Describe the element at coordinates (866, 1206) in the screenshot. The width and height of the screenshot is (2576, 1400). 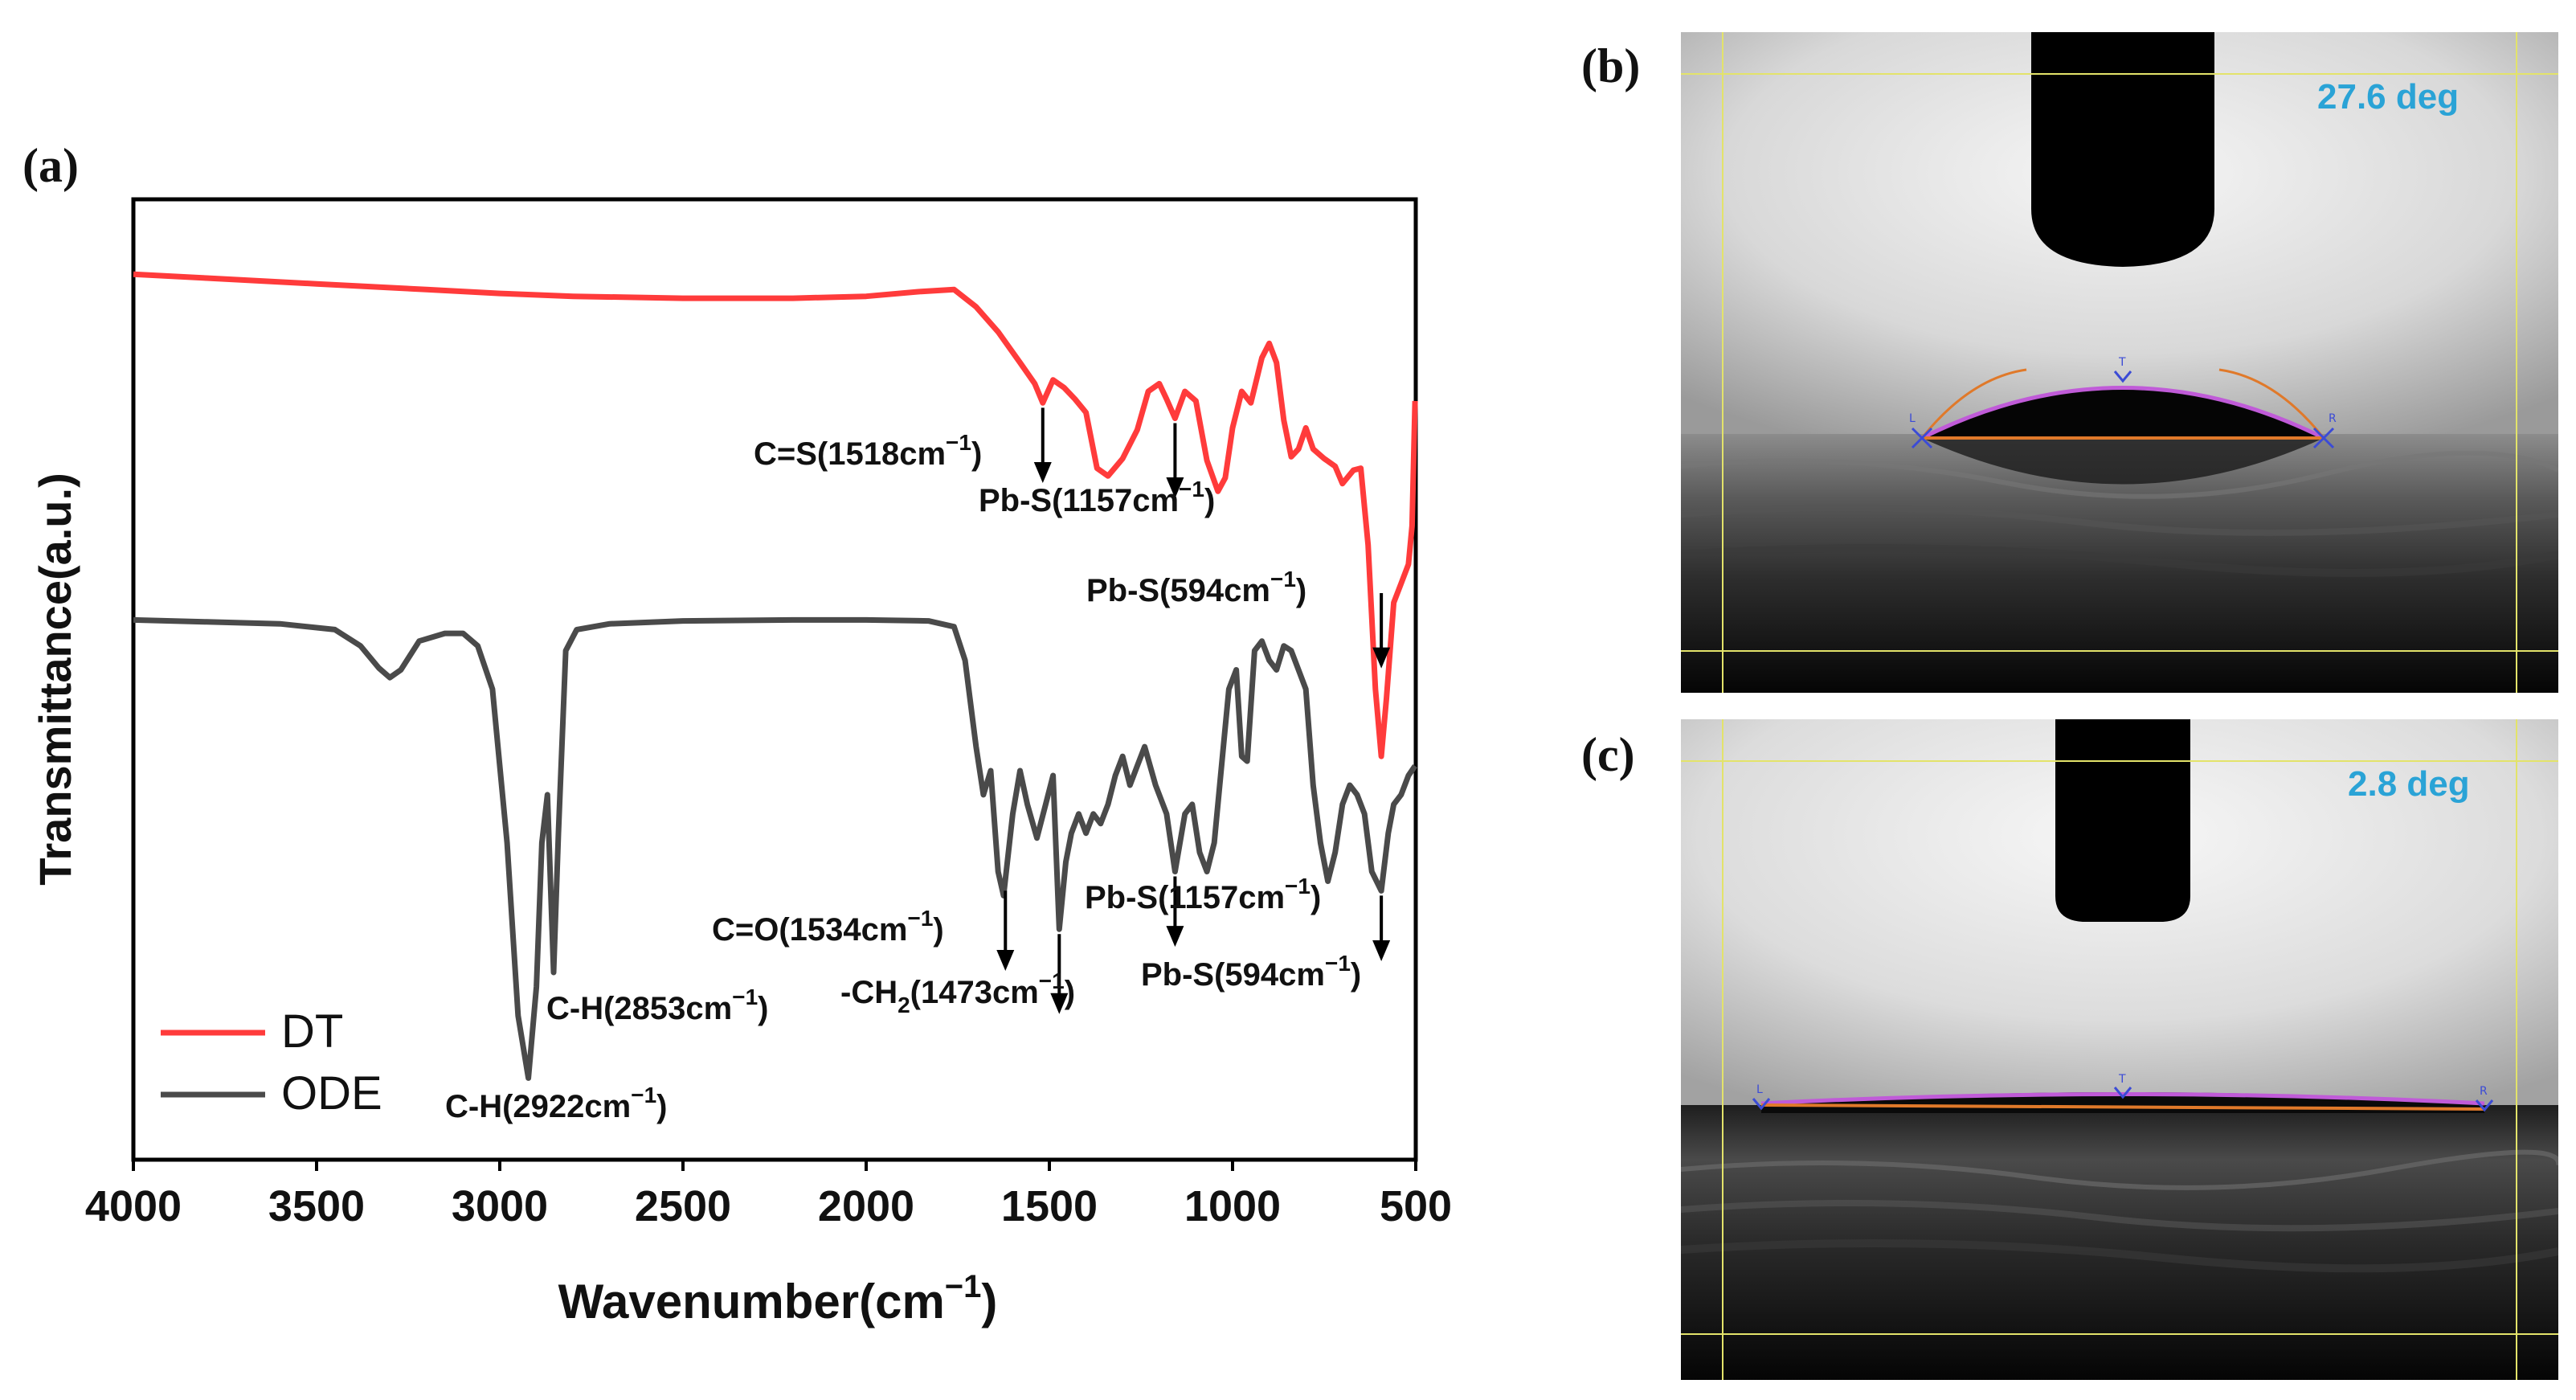
I see `x-tick-label-2000: 2000` at that location.